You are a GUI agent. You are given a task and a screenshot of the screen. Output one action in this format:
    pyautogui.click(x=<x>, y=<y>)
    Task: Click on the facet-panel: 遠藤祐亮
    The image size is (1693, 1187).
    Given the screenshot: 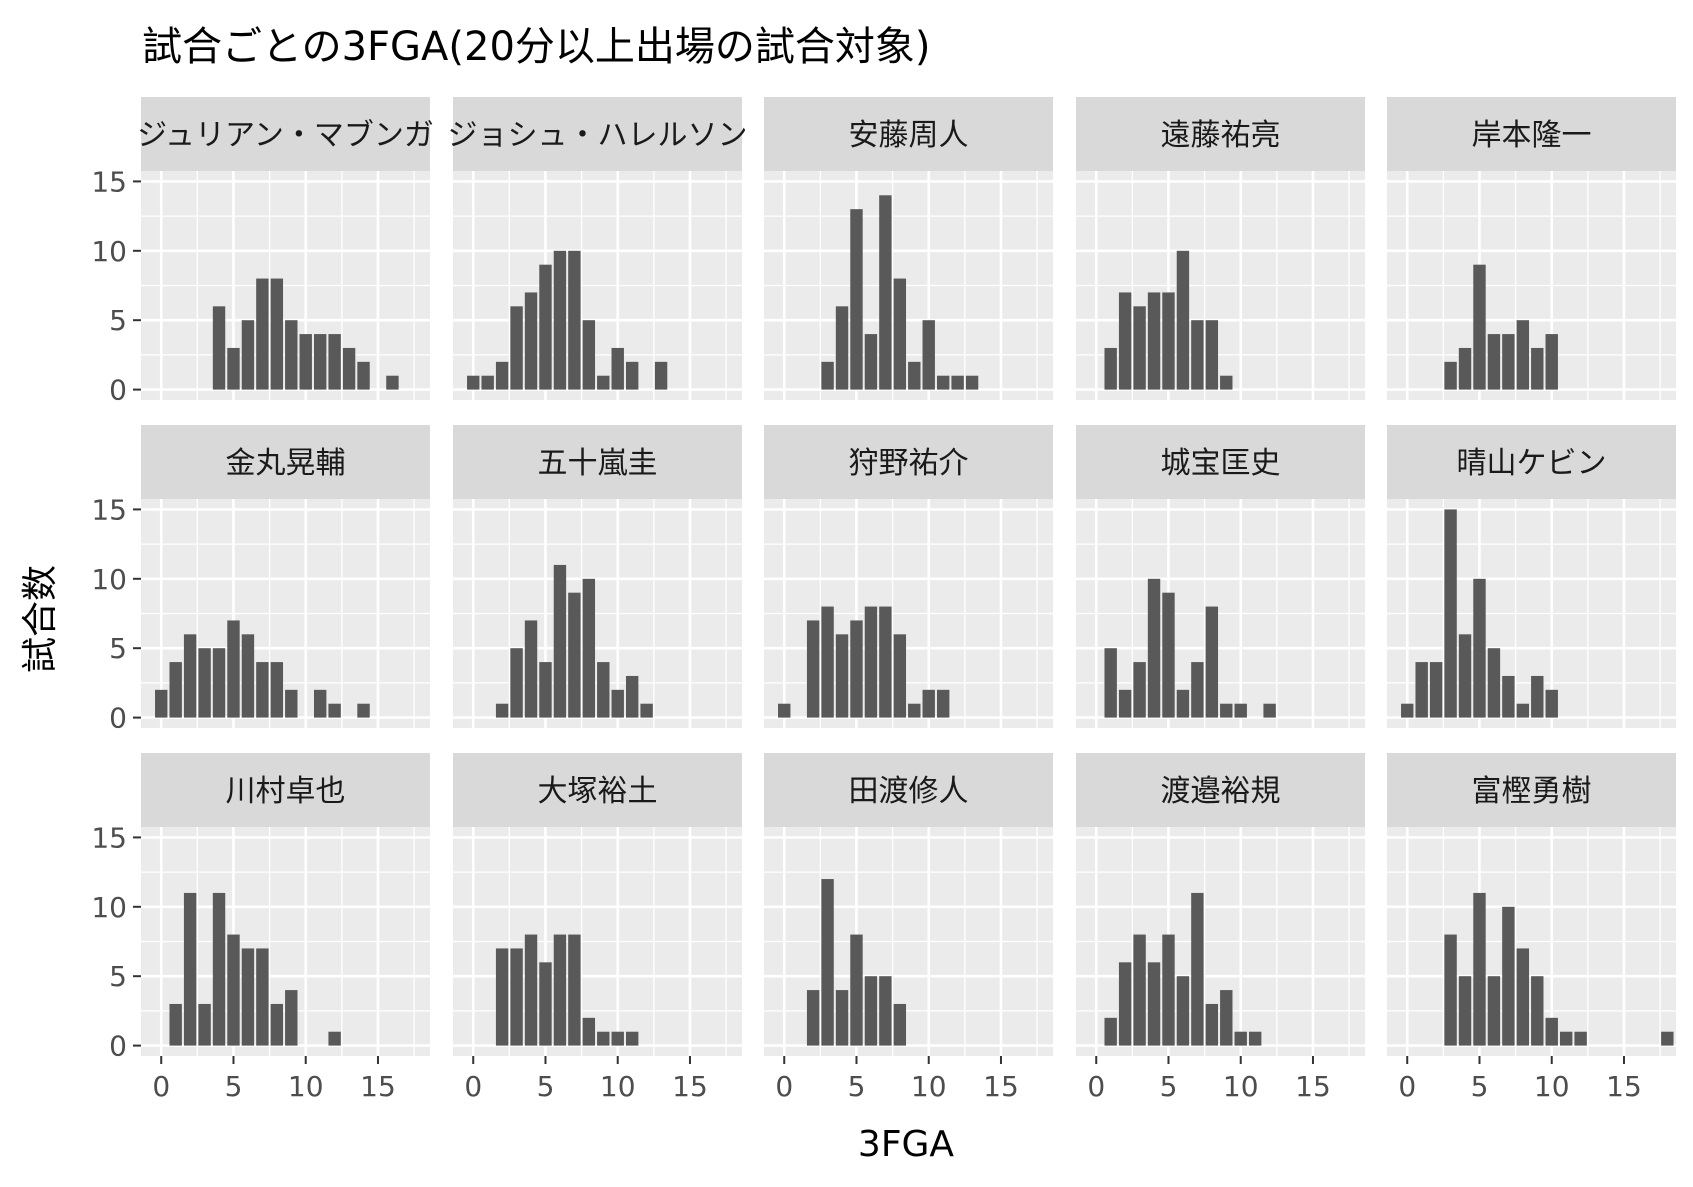 What is the action you would take?
    pyautogui.click(x=1220, y=248)
    